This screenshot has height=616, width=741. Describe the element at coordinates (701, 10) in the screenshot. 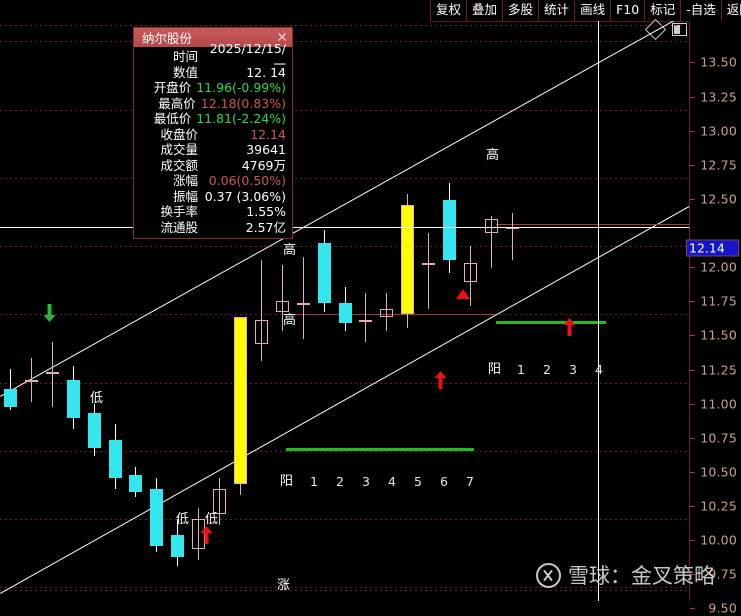

I see `toolbar-button-zixuan: -自选` at that location.